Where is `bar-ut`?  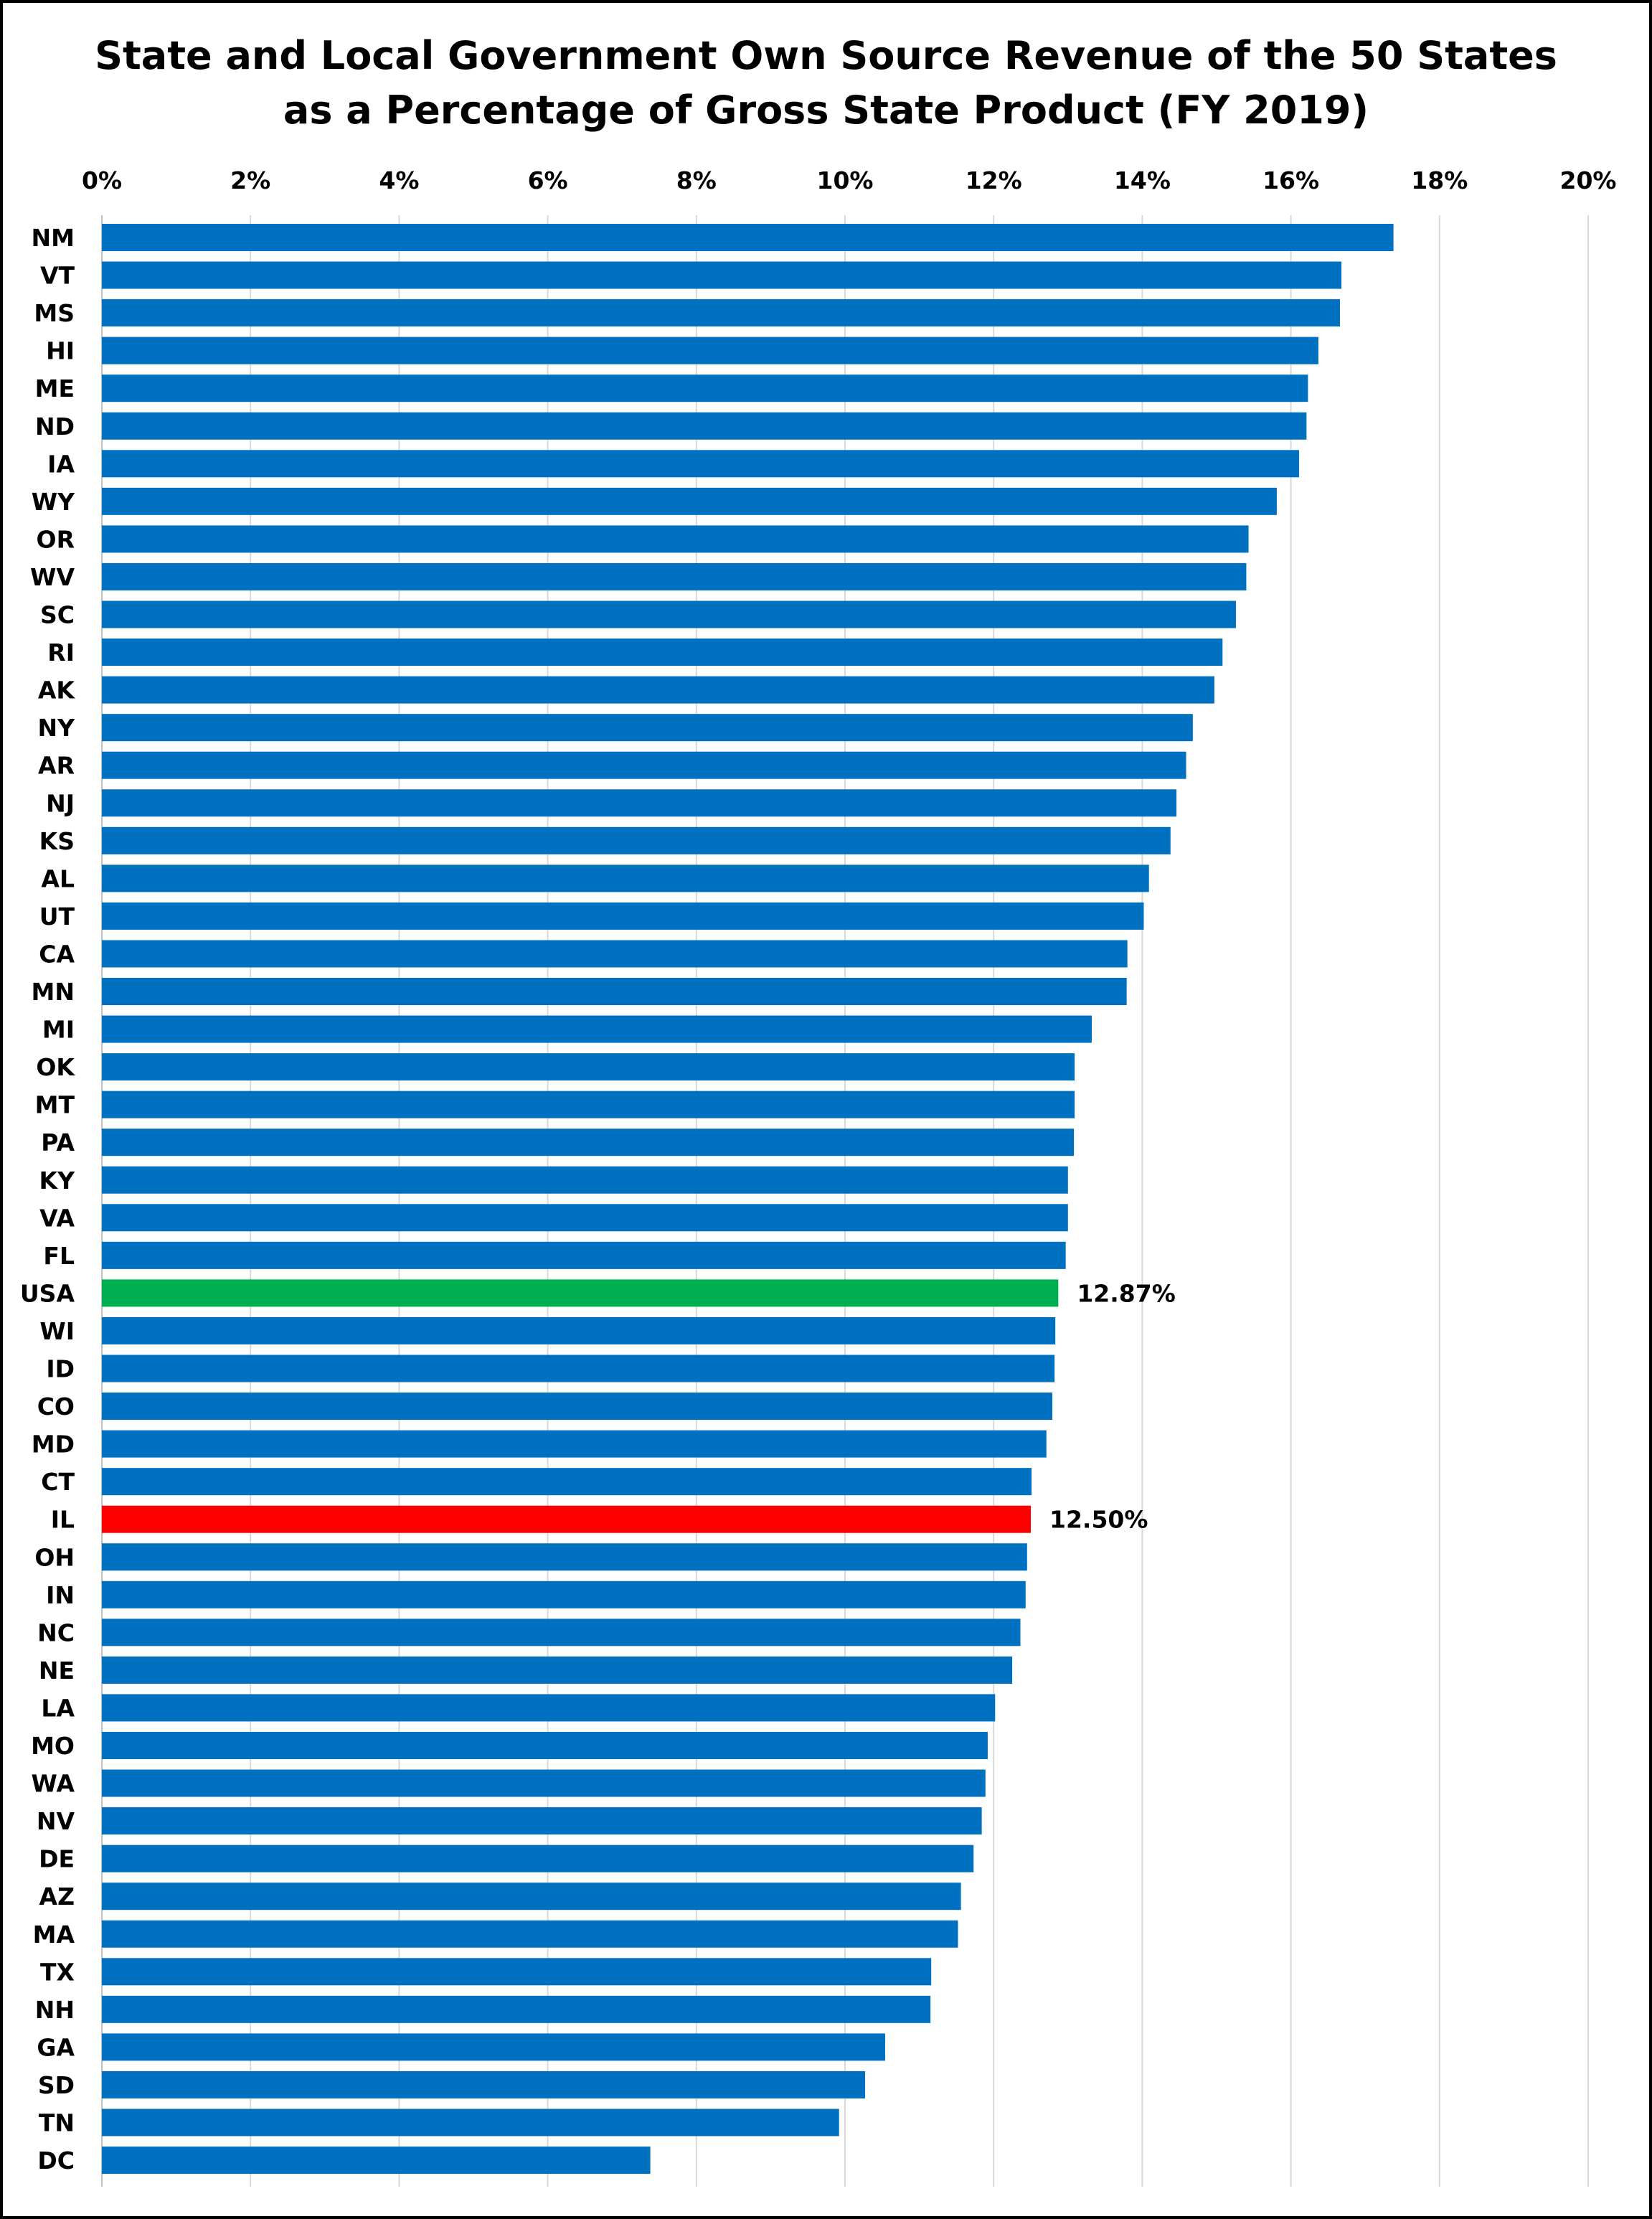
bar-ut is located at coordinates (623, 916).